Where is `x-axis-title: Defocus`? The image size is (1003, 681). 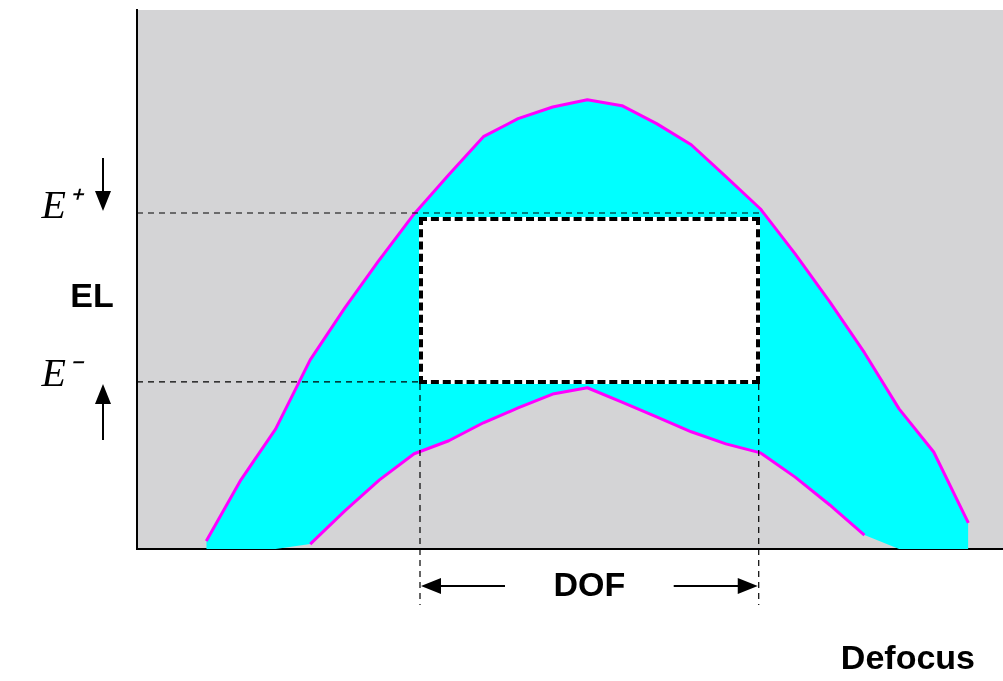 x-axis-title: Defocus is located at coordinates (907, 657).